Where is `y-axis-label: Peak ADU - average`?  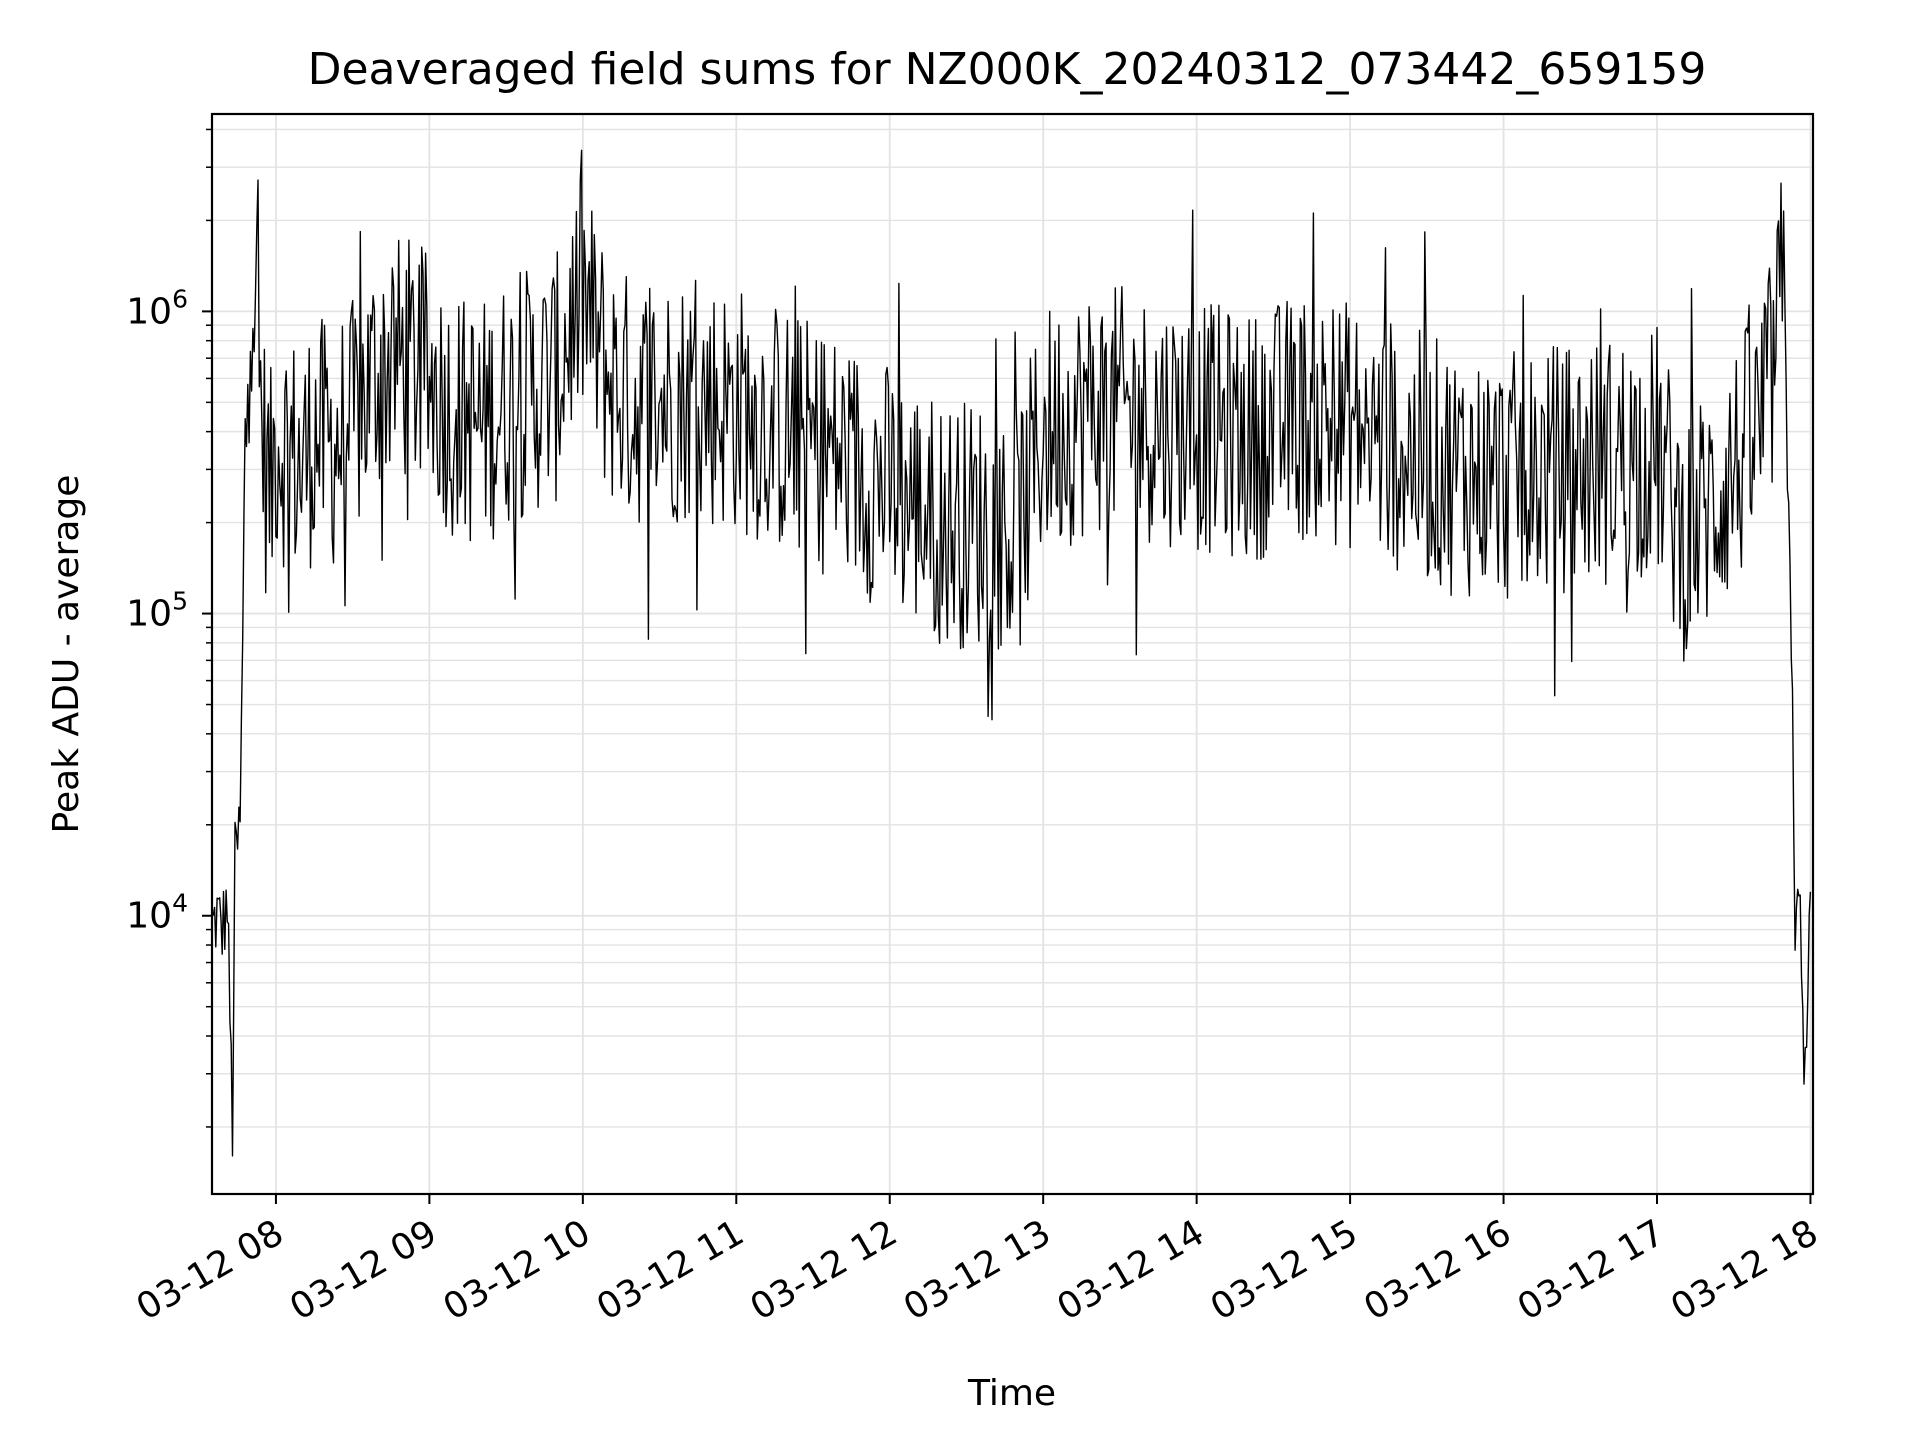
y-axis-label: Peak ADU - average is located at coordinates (66, 654).